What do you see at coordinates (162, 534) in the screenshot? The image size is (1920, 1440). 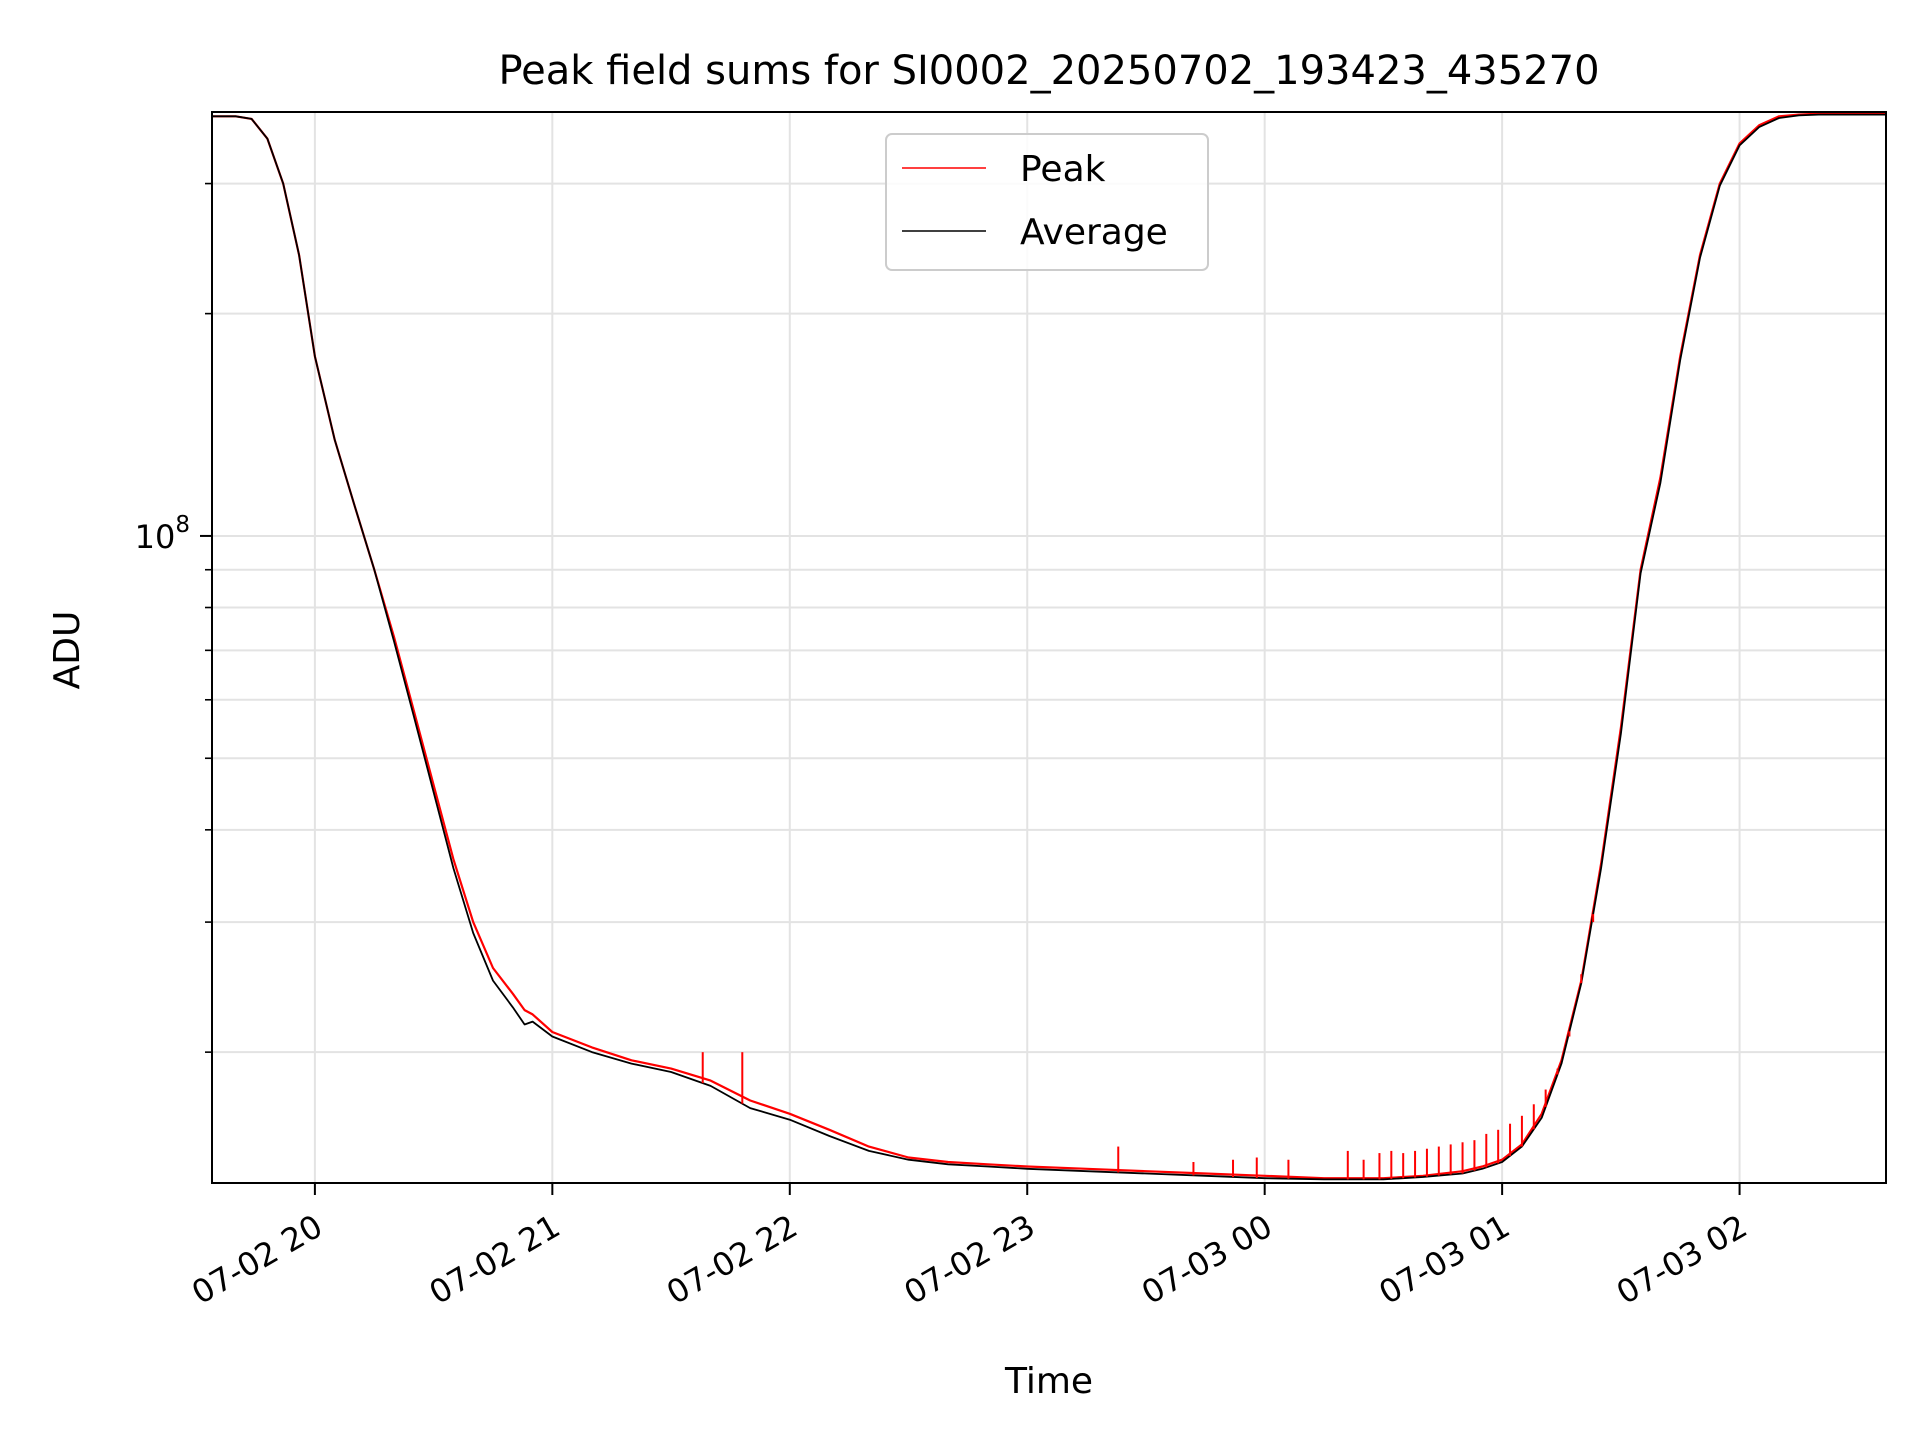 I see `y-tick-label: 108` at bounding box center [162, 534].